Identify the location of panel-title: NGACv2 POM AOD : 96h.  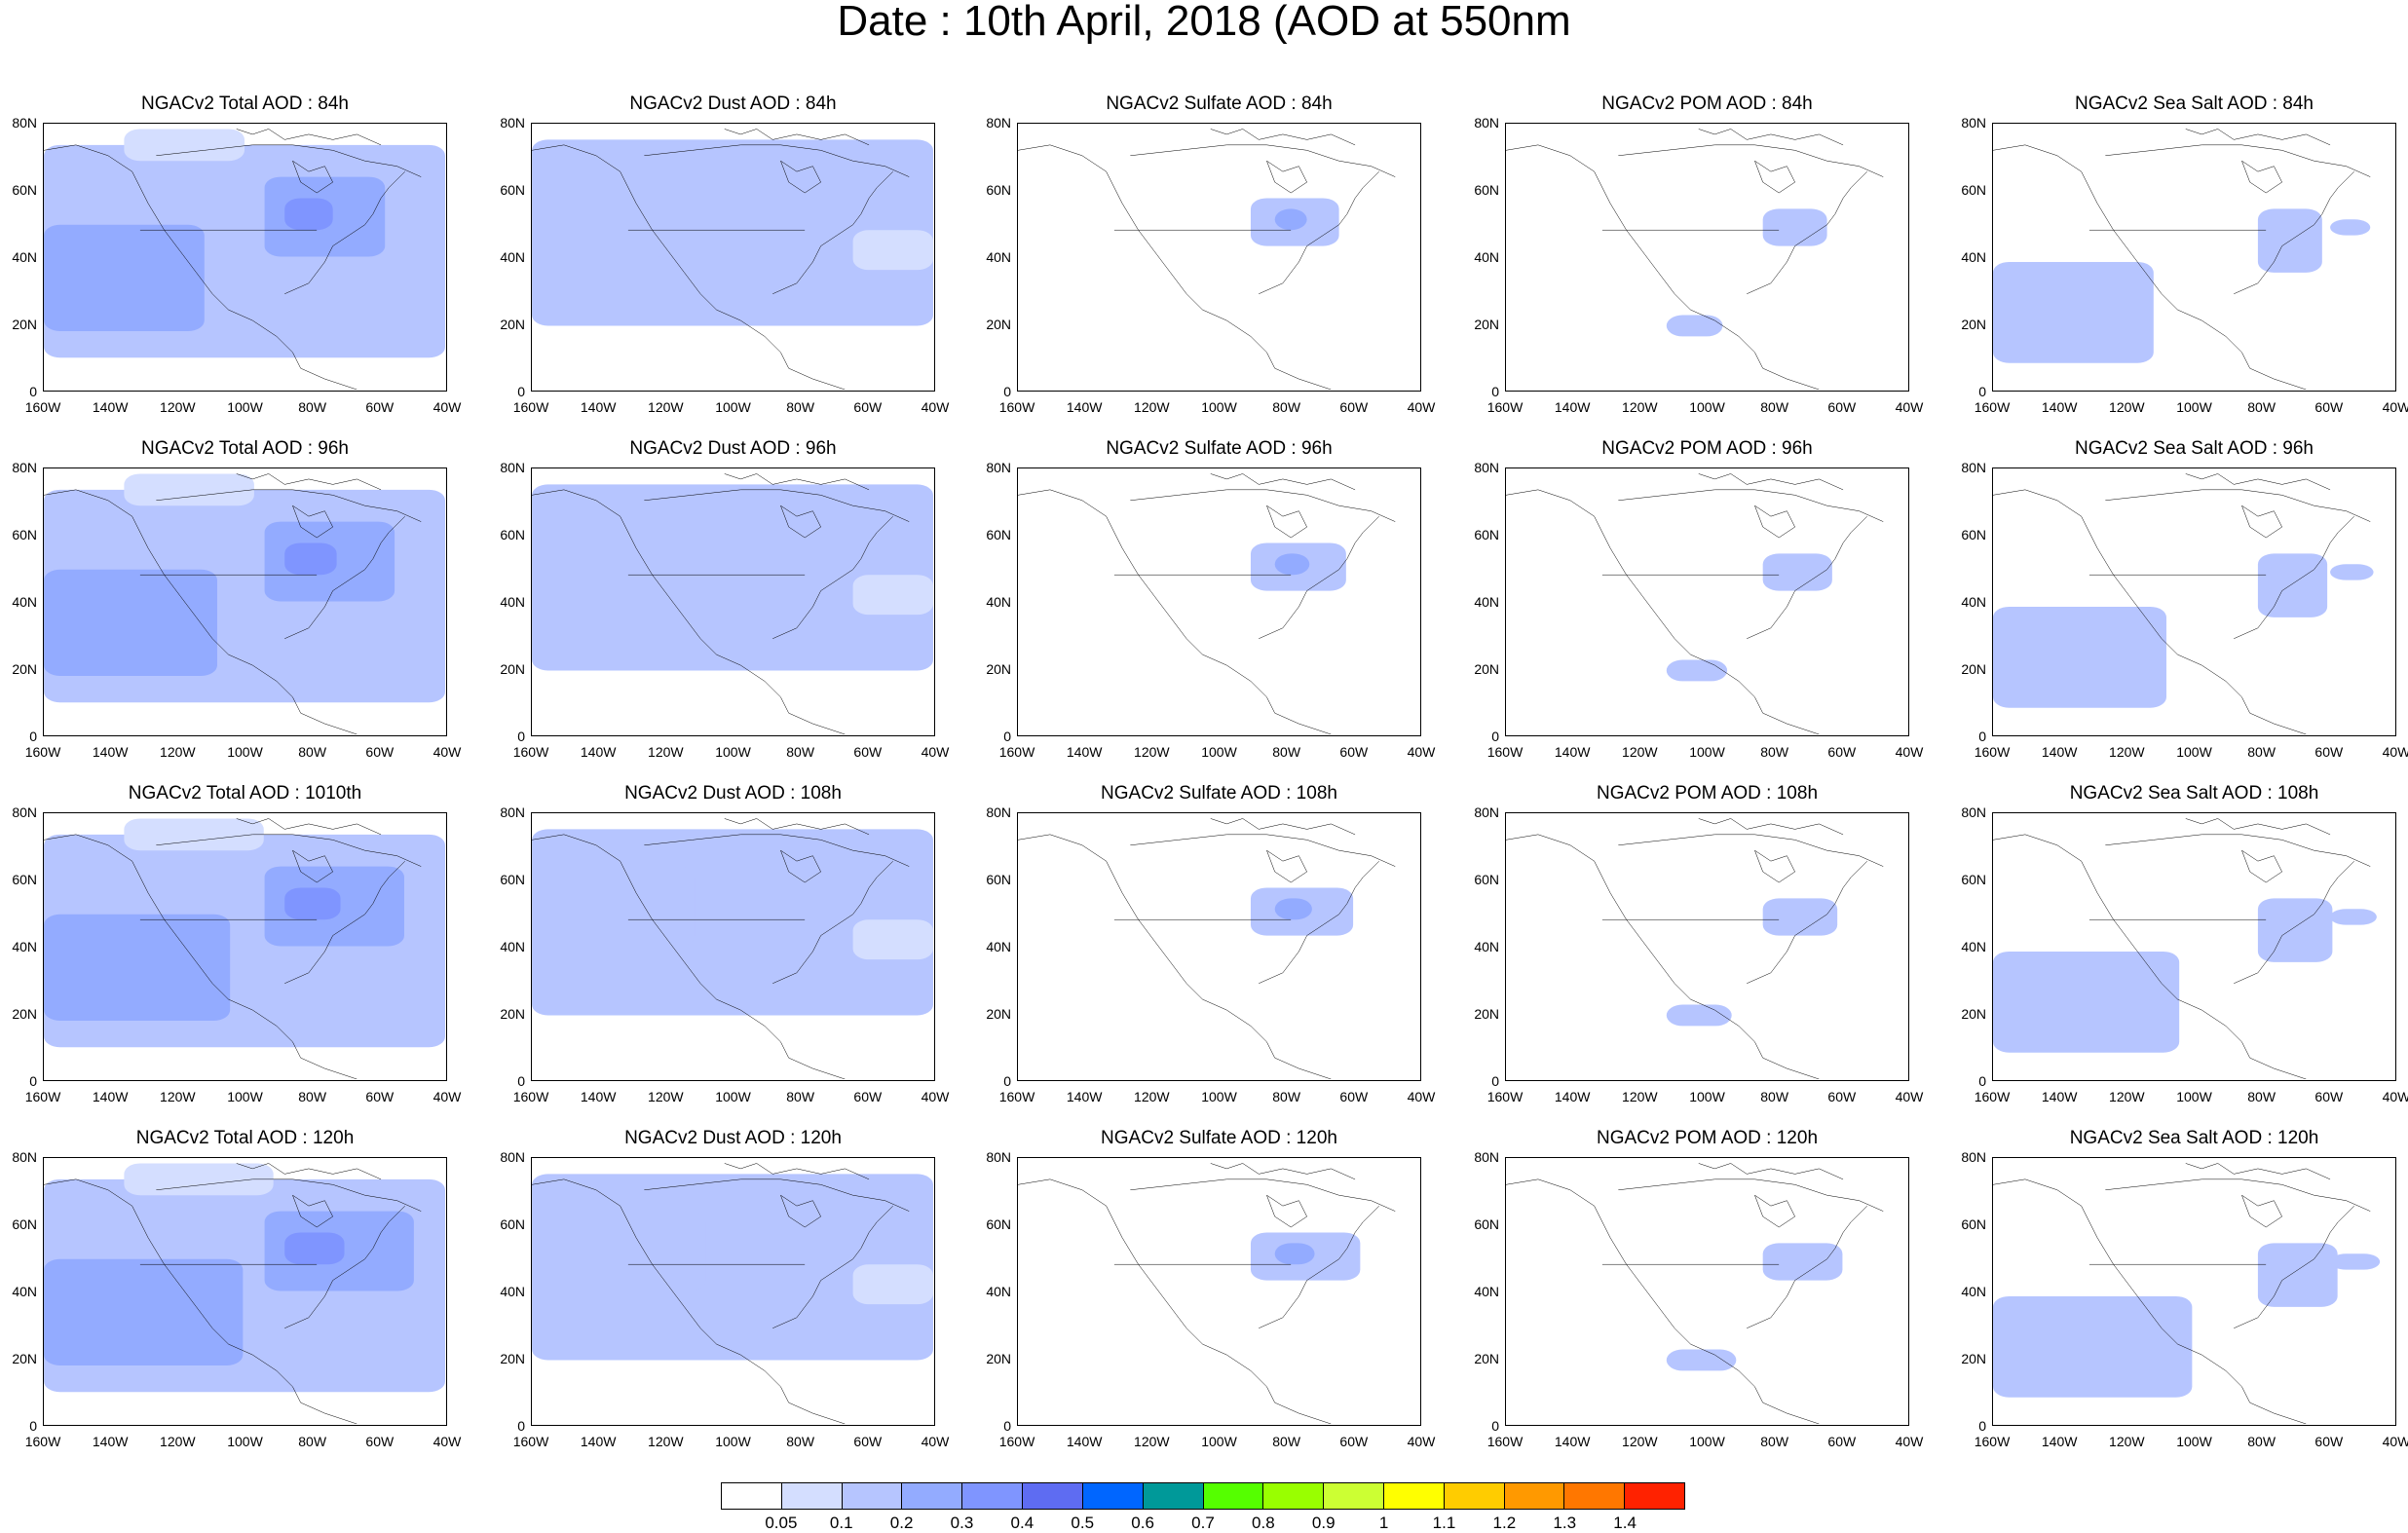
(1707, 448).